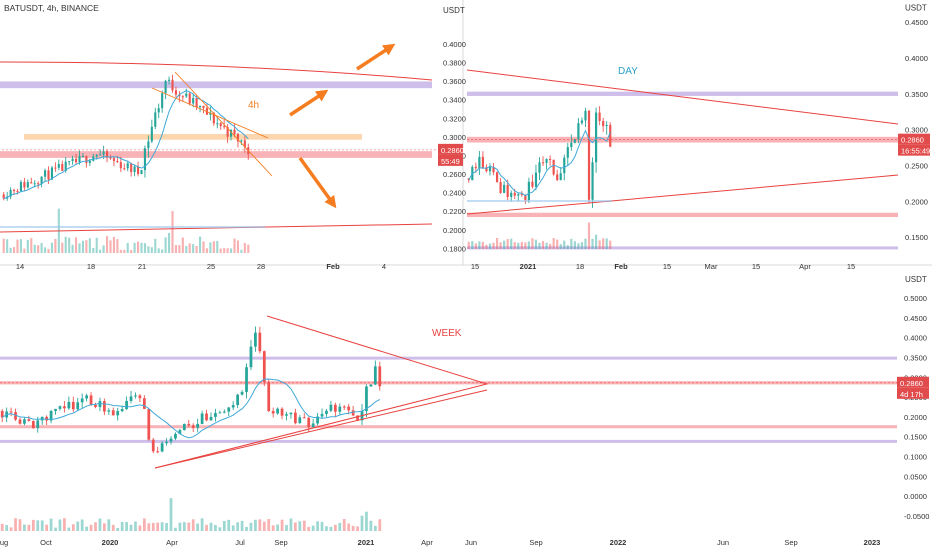 The width and height of the screenshot is (932, 550). What do you see at coordinates (454, 137) in the screenshot?
I see `y-tick-label: 0.3000` at bounding box center [454, 137].